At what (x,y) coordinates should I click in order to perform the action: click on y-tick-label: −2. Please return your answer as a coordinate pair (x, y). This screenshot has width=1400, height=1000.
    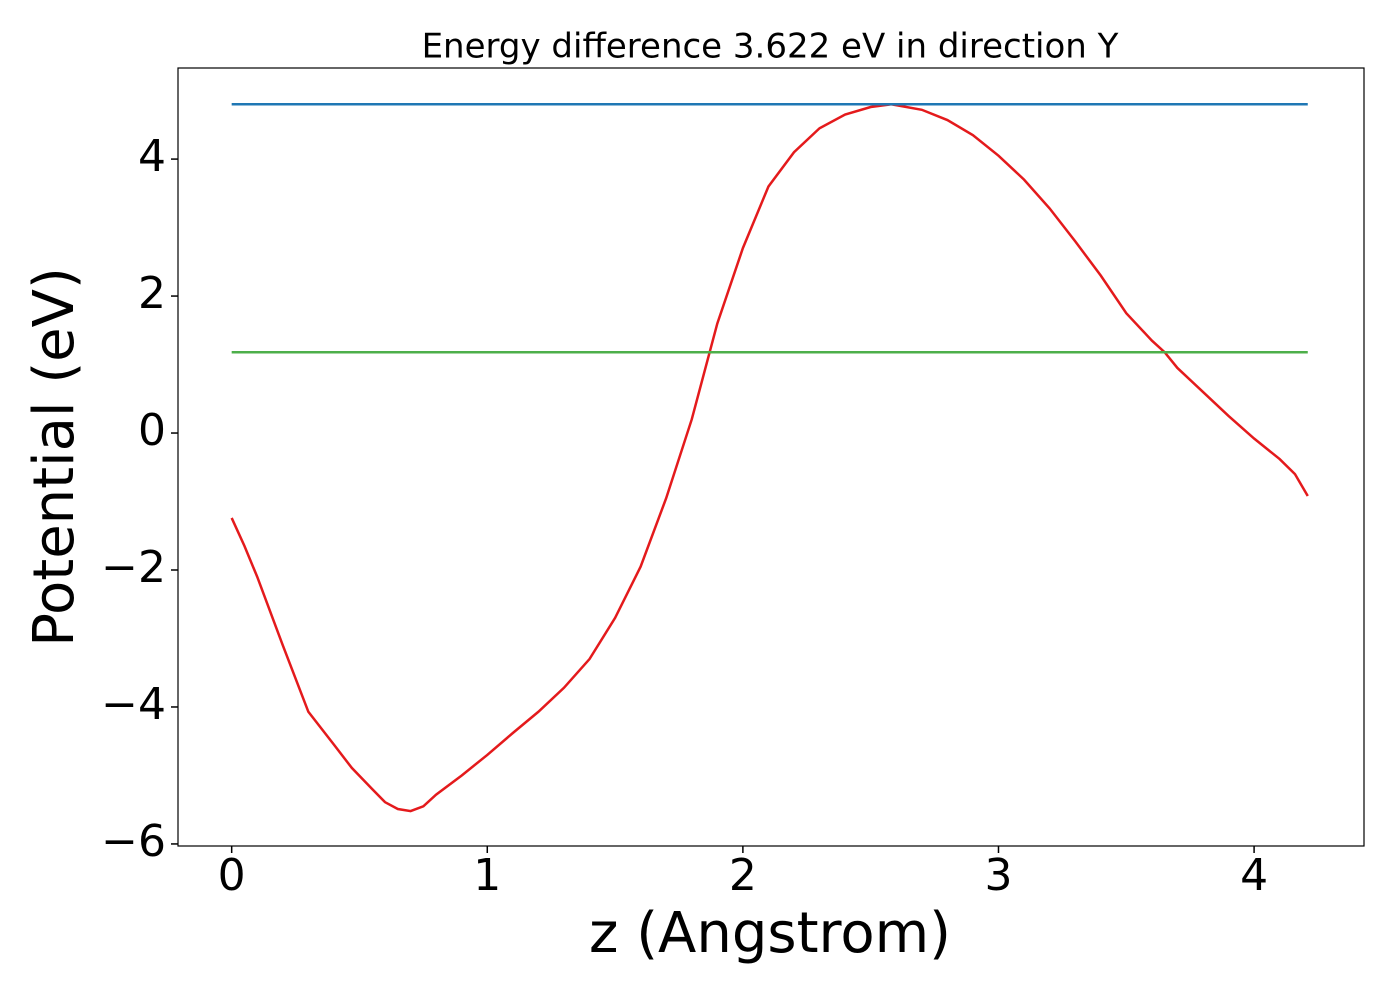
    Looking at the image, I should click on (133, 567).